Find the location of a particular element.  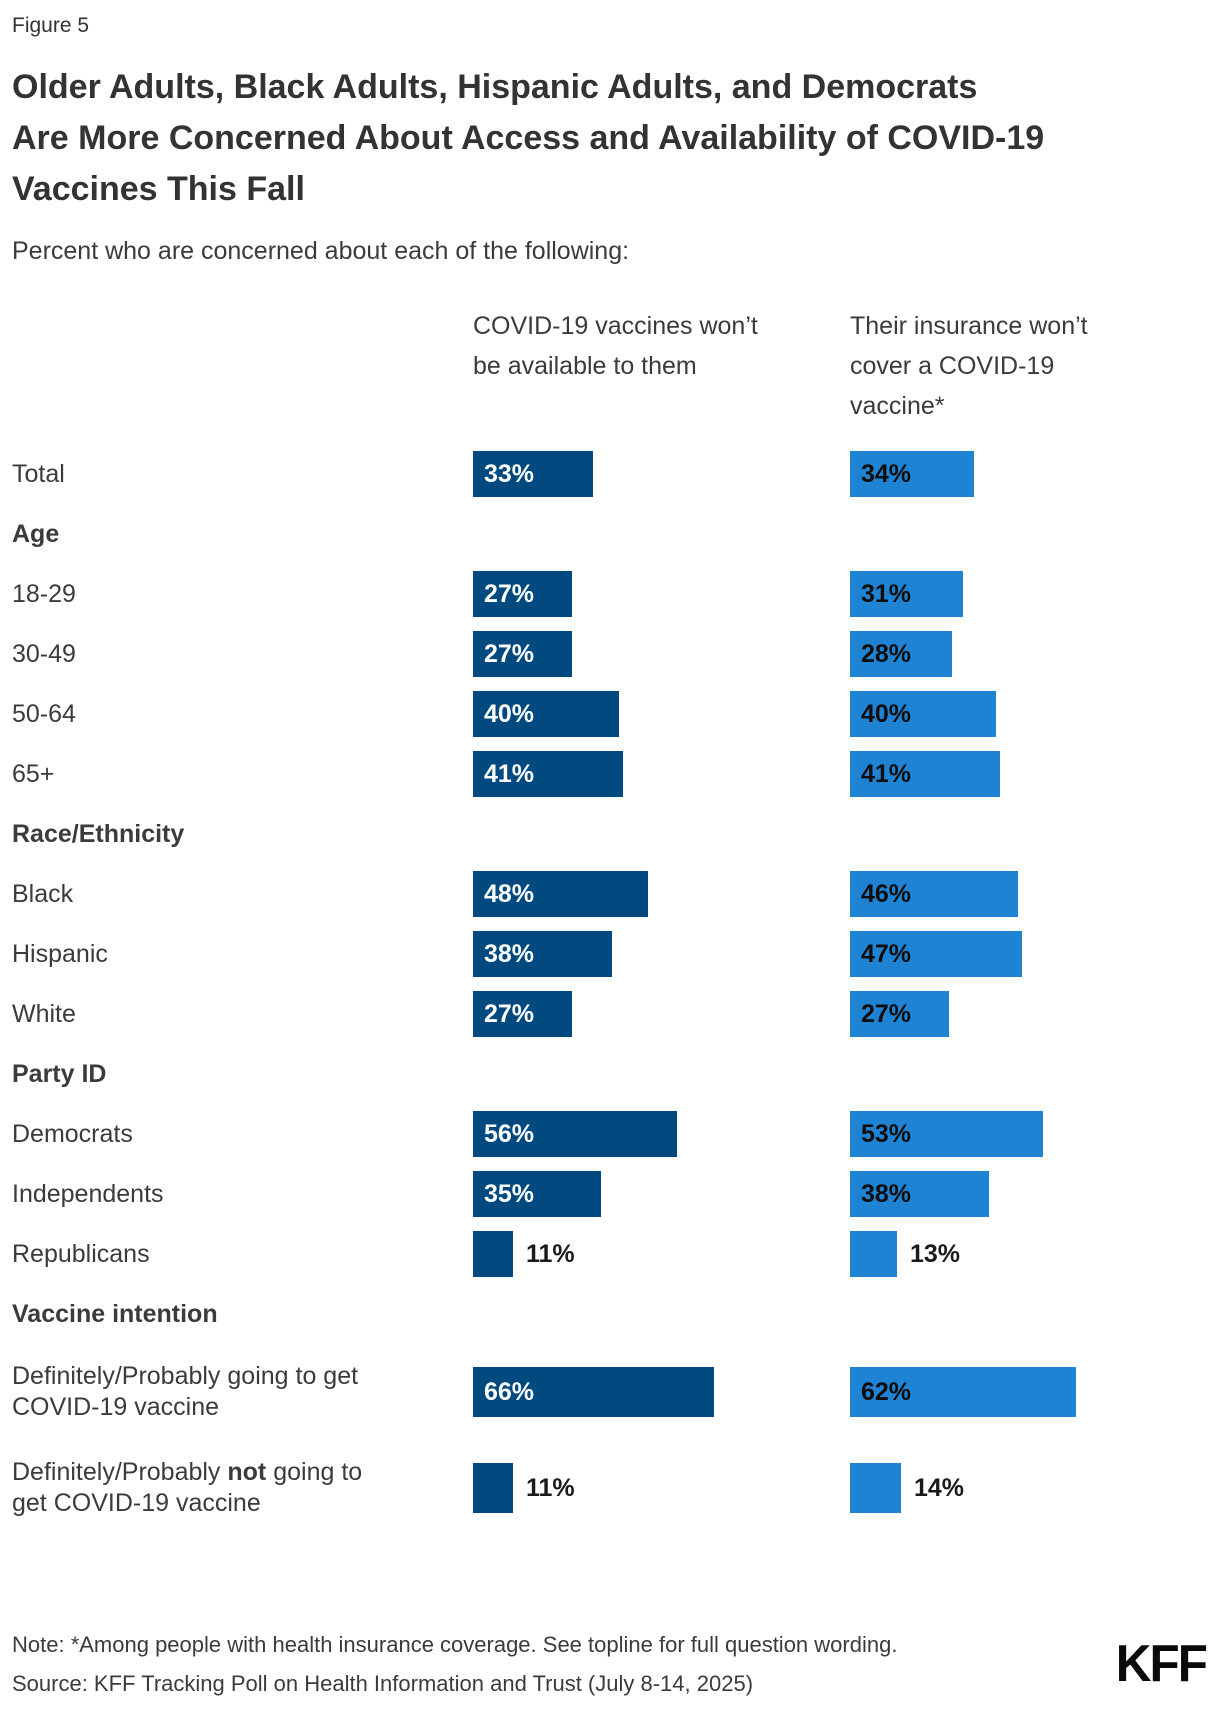

row-label: 50-64 is located at coordinates (44, 713).